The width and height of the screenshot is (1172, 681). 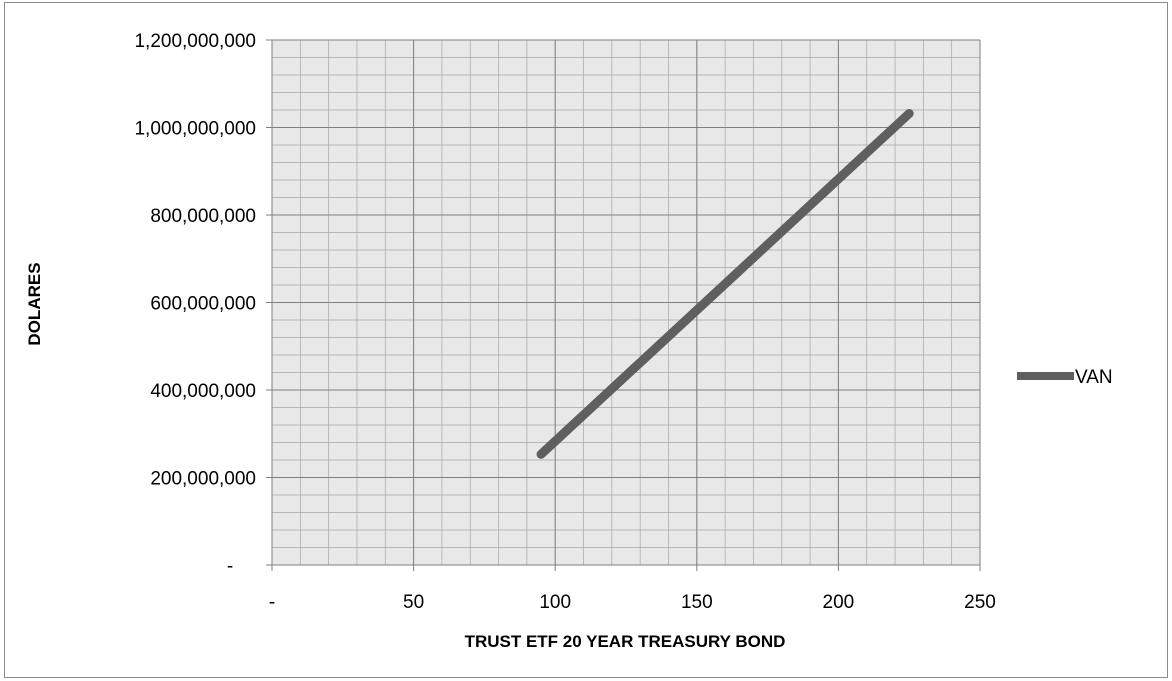 I want to click on y-tick-label: -, so click(x=230, y=566).